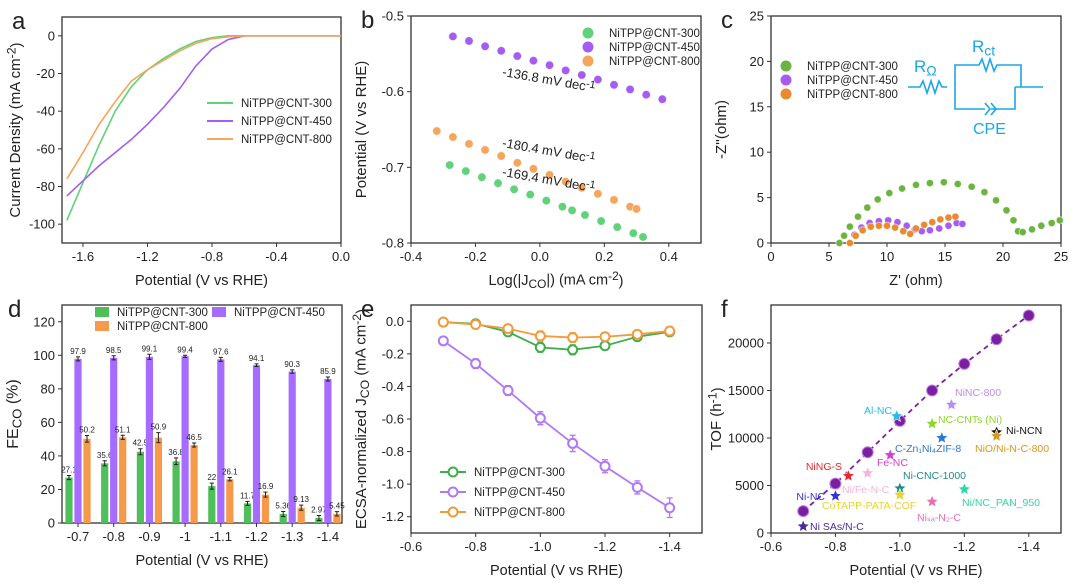 The image size is (1080, 588). Describe the element at coordinates (978, 393) in the screenshot. I see `reference-label: NiNC-800` at that location.